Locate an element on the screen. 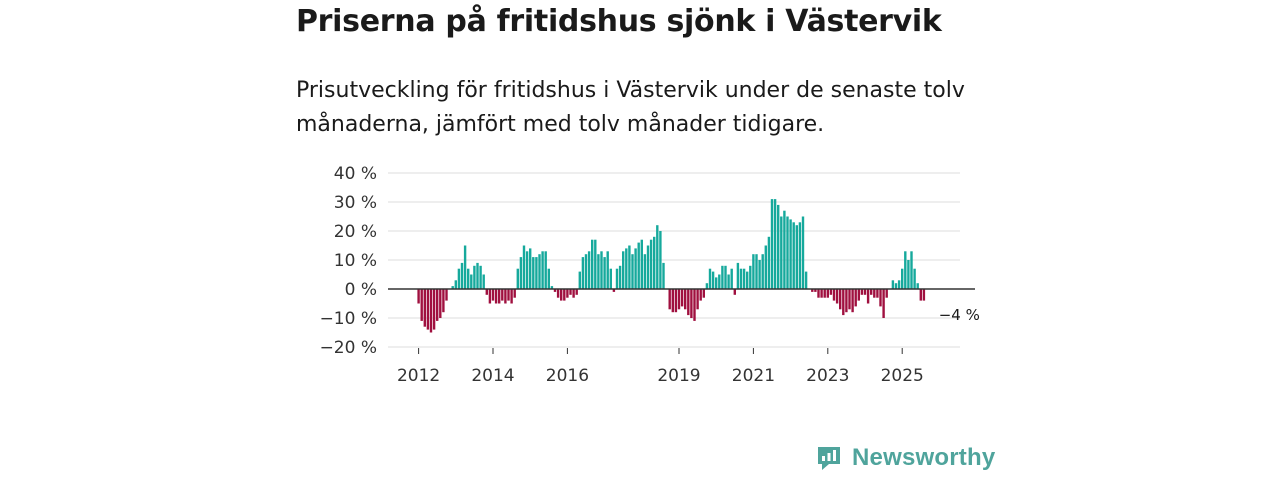 The height and width of the screenshot is (480, 1280). chart-title: Priserna på fritidshus sjönk i Västervik is located at coordinates (619, 21).